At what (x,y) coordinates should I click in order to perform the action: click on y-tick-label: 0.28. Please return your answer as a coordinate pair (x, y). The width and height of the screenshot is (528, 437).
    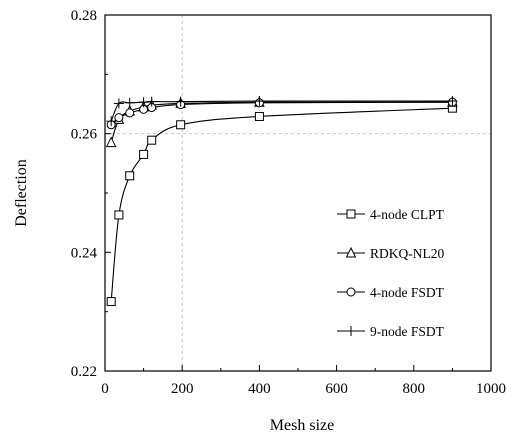
    Looking at the image, I should click on (84, 16).